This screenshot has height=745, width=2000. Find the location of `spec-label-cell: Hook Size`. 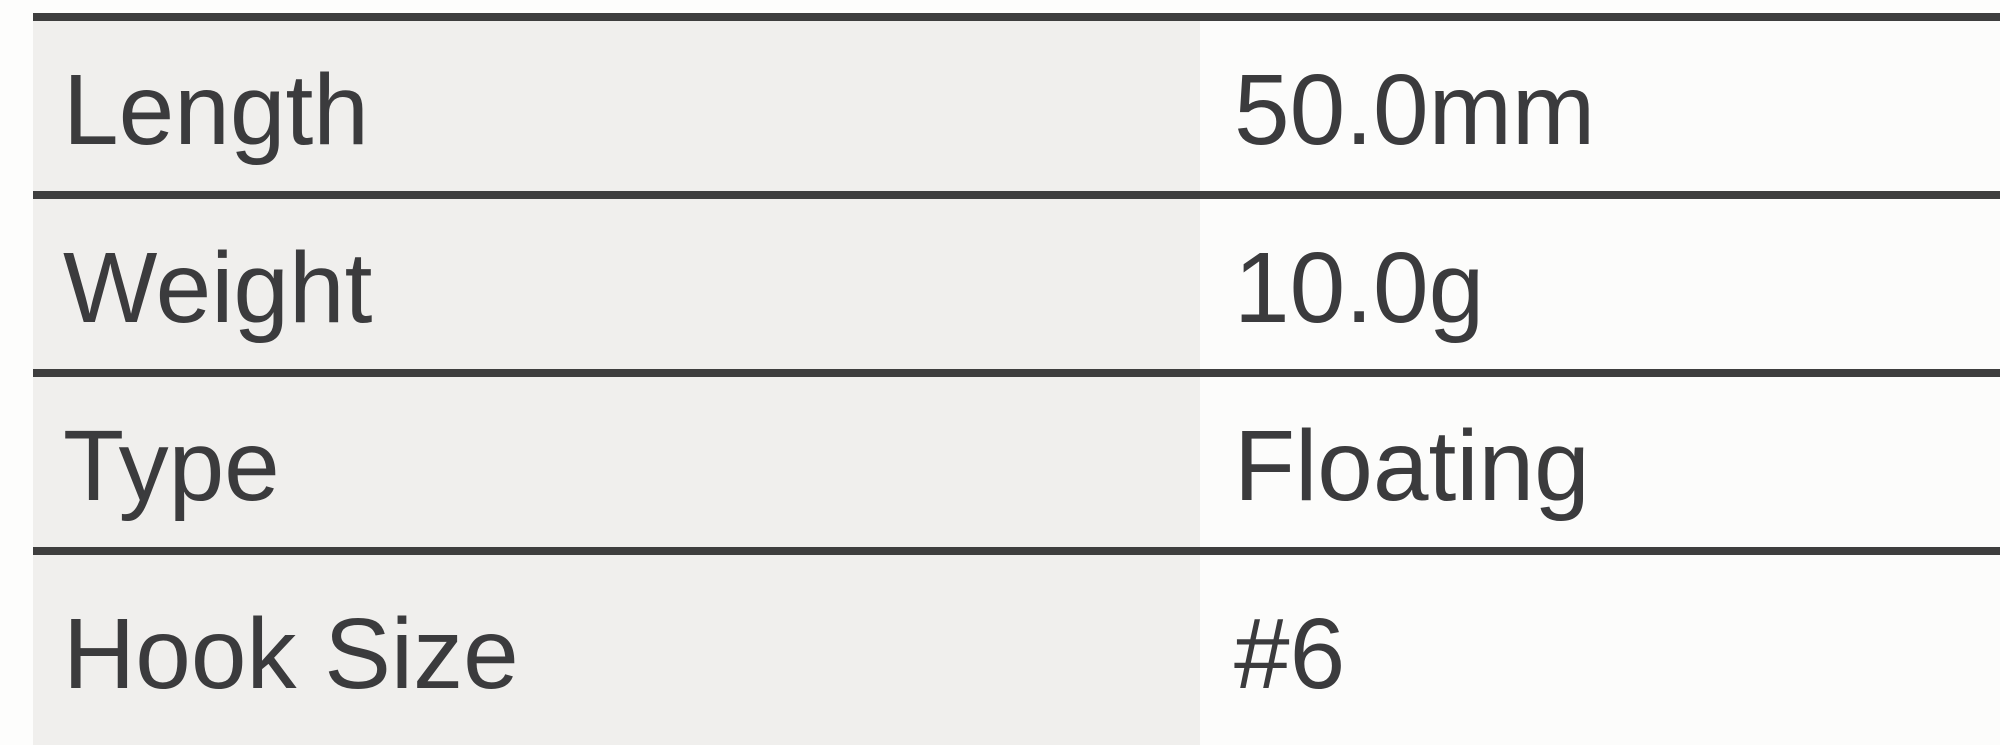

spec-label-cell: Hook Size is located at coordinates (616, 650).